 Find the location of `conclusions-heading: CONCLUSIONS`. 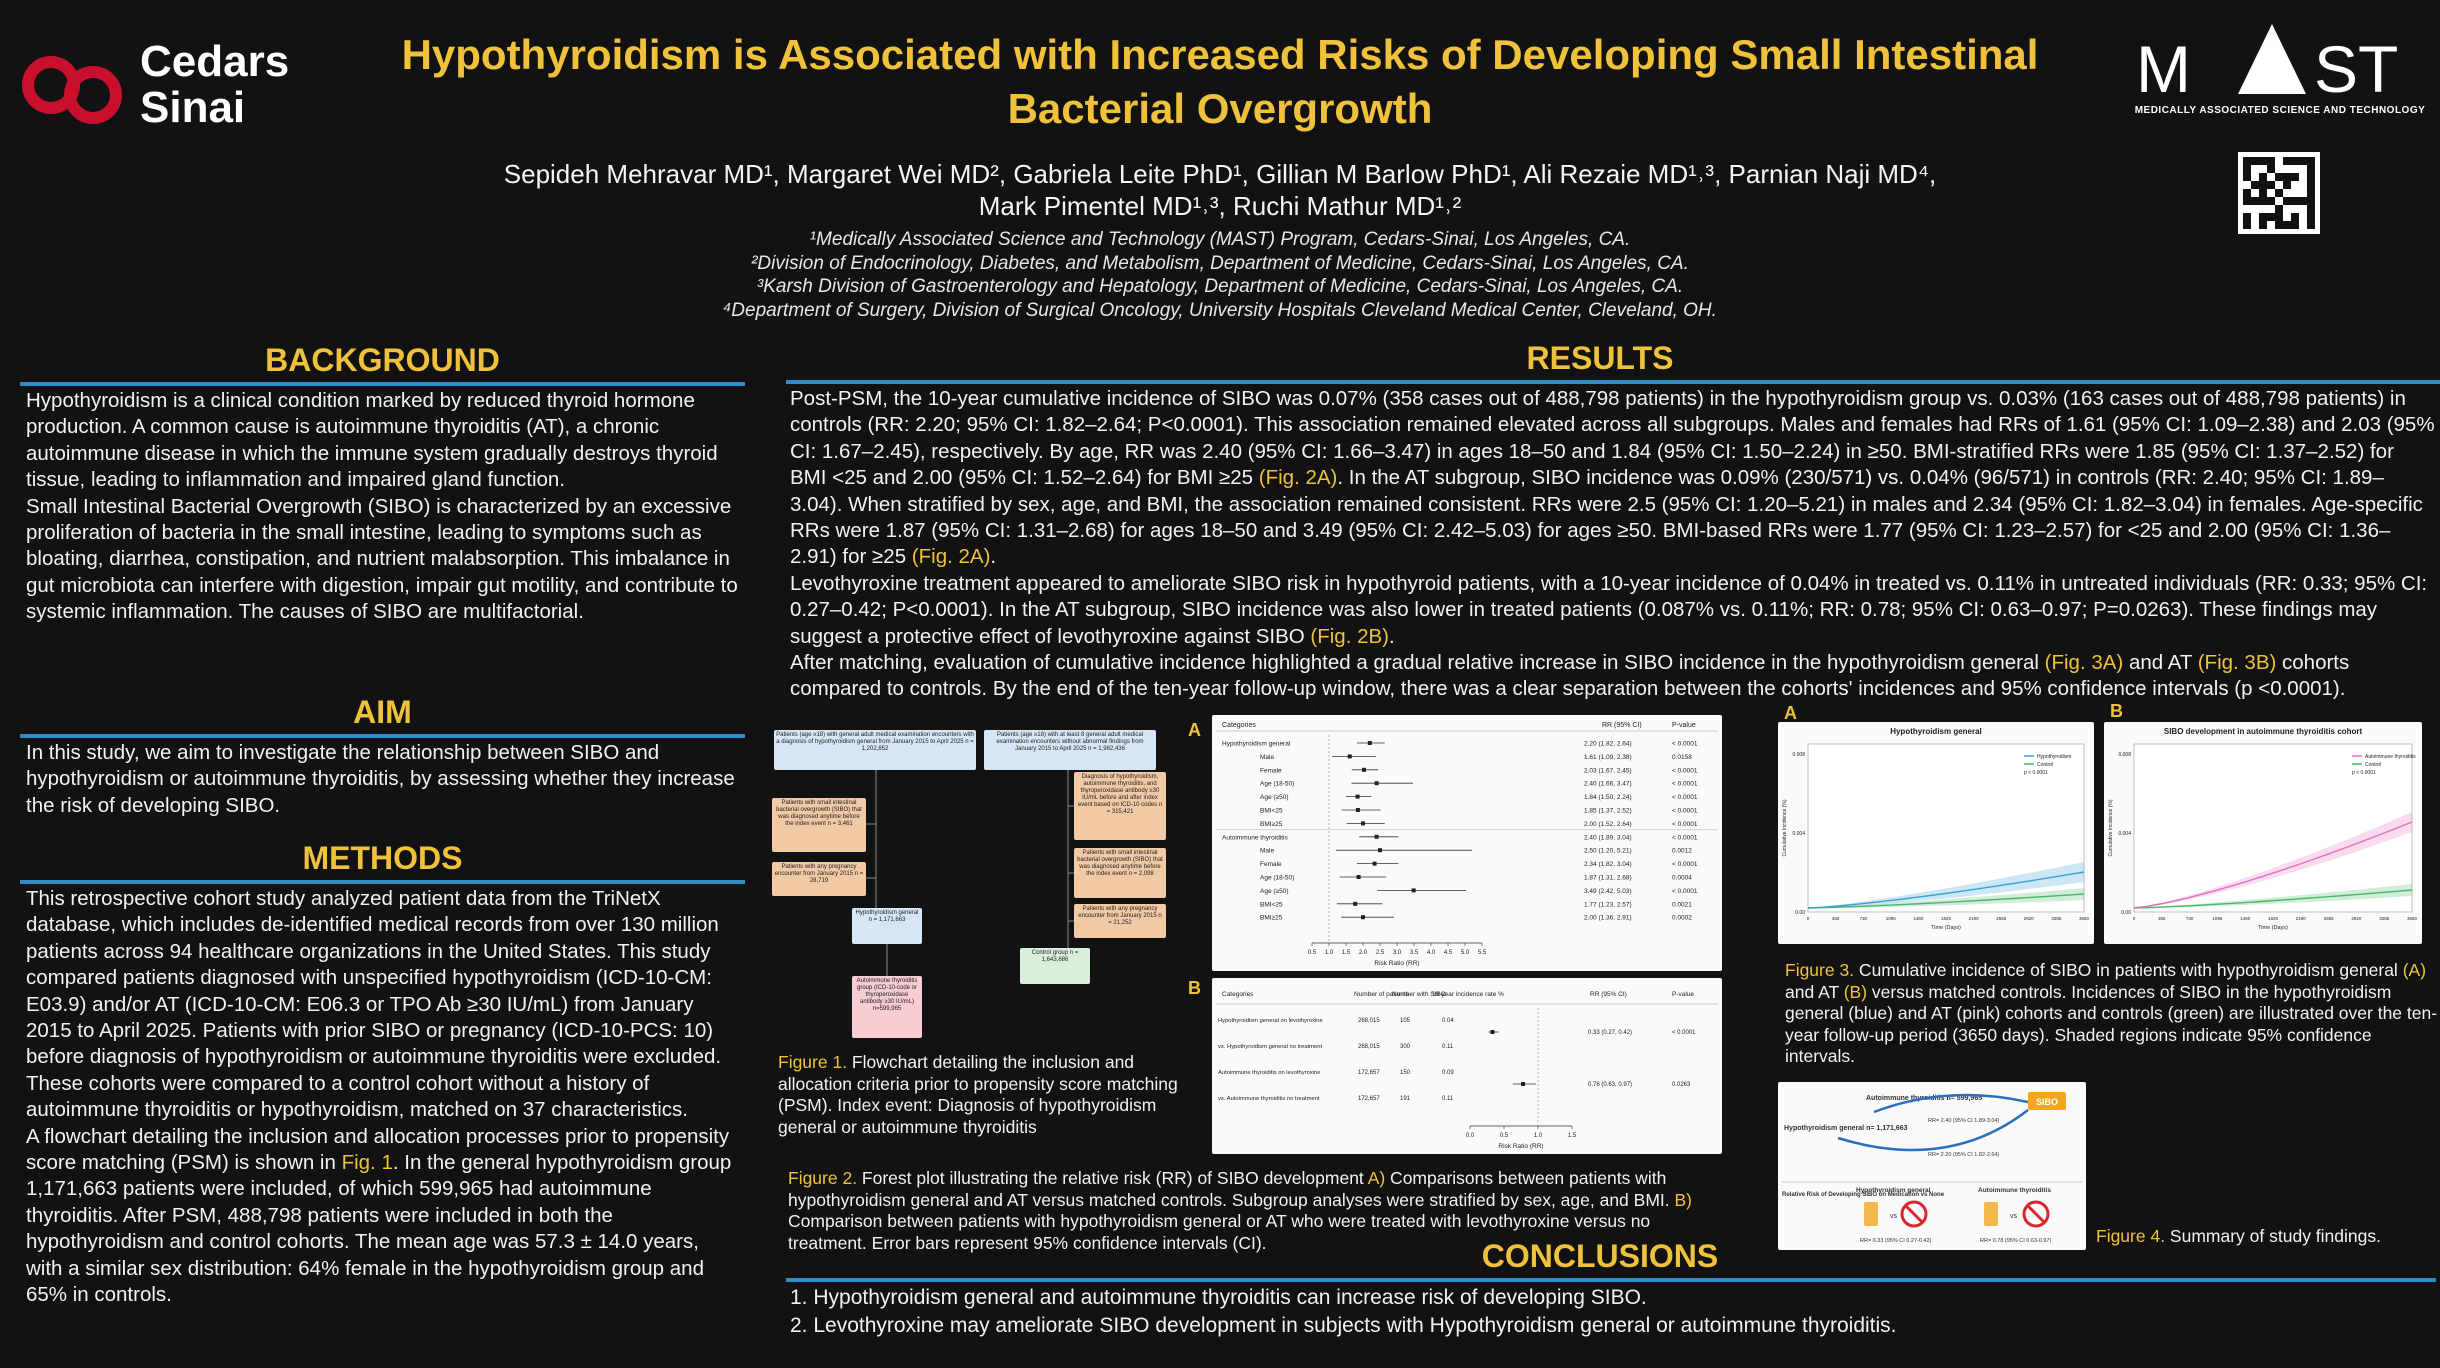

conclusions-heading: CONCLUSIONS is located at coordinates (1600, 1256).